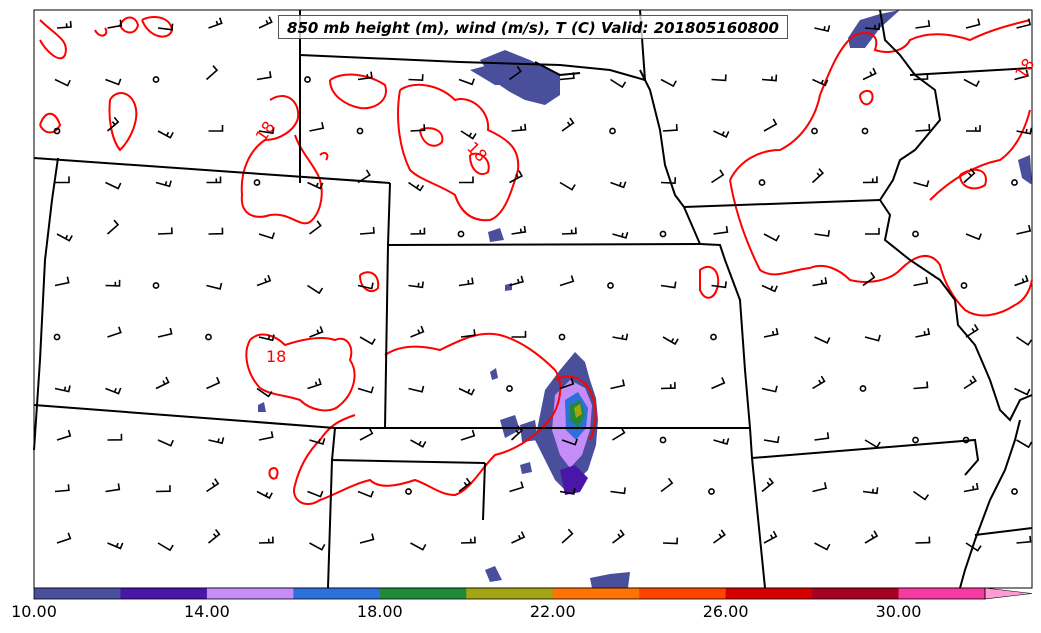 The image size is (1041, 633). What do you see at coordinates (34, 611) in the screenshot?
I see `colorbar-tick-label: 10.00` at bounding box center [34, 611].